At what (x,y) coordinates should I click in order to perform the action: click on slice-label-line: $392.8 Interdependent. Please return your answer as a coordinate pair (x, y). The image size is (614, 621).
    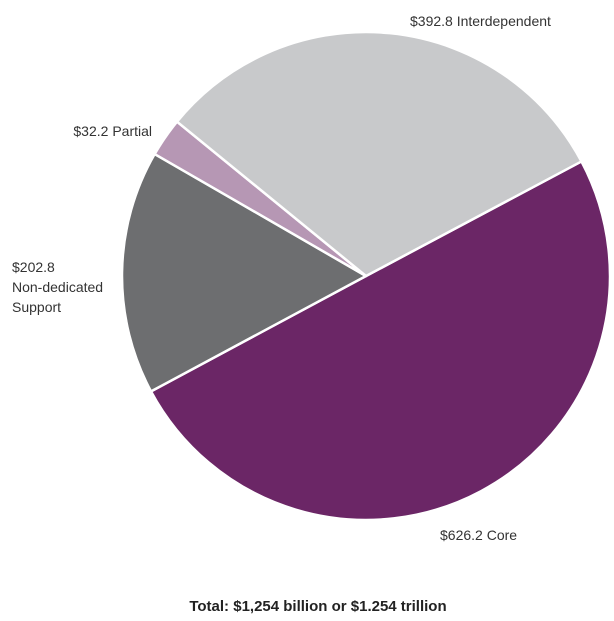
    Looking at the image, I should click on (480, 21).